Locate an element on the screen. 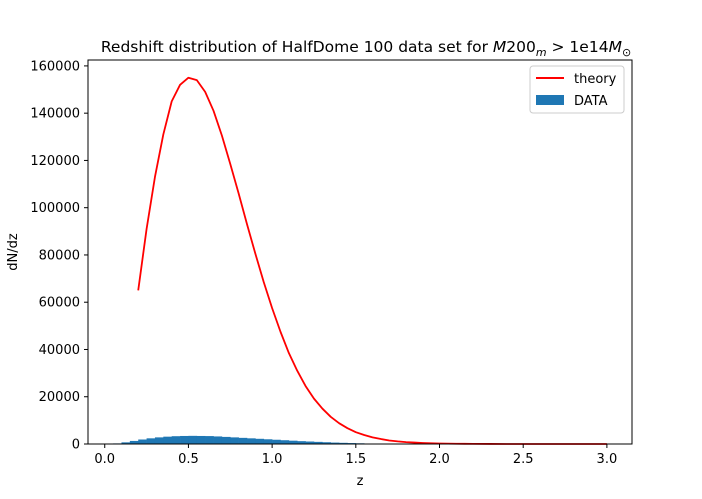  y-axis-label: dN/dz is located at coordinates (13, 252).